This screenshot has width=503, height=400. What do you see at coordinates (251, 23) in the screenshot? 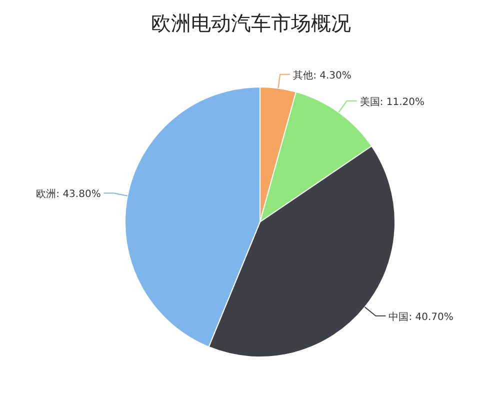
I see `chart-title: 欧洲电动汽车市场概况` at bounding box center [251, 23].